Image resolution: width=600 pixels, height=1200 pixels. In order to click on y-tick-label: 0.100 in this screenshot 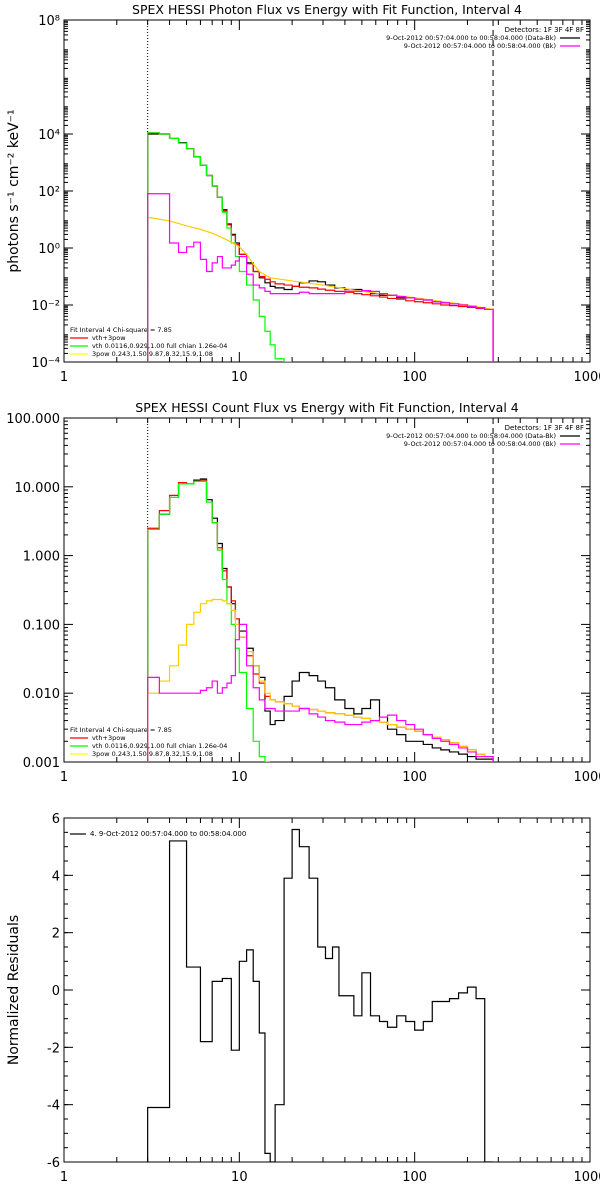, I will do `click(41, 625)`.